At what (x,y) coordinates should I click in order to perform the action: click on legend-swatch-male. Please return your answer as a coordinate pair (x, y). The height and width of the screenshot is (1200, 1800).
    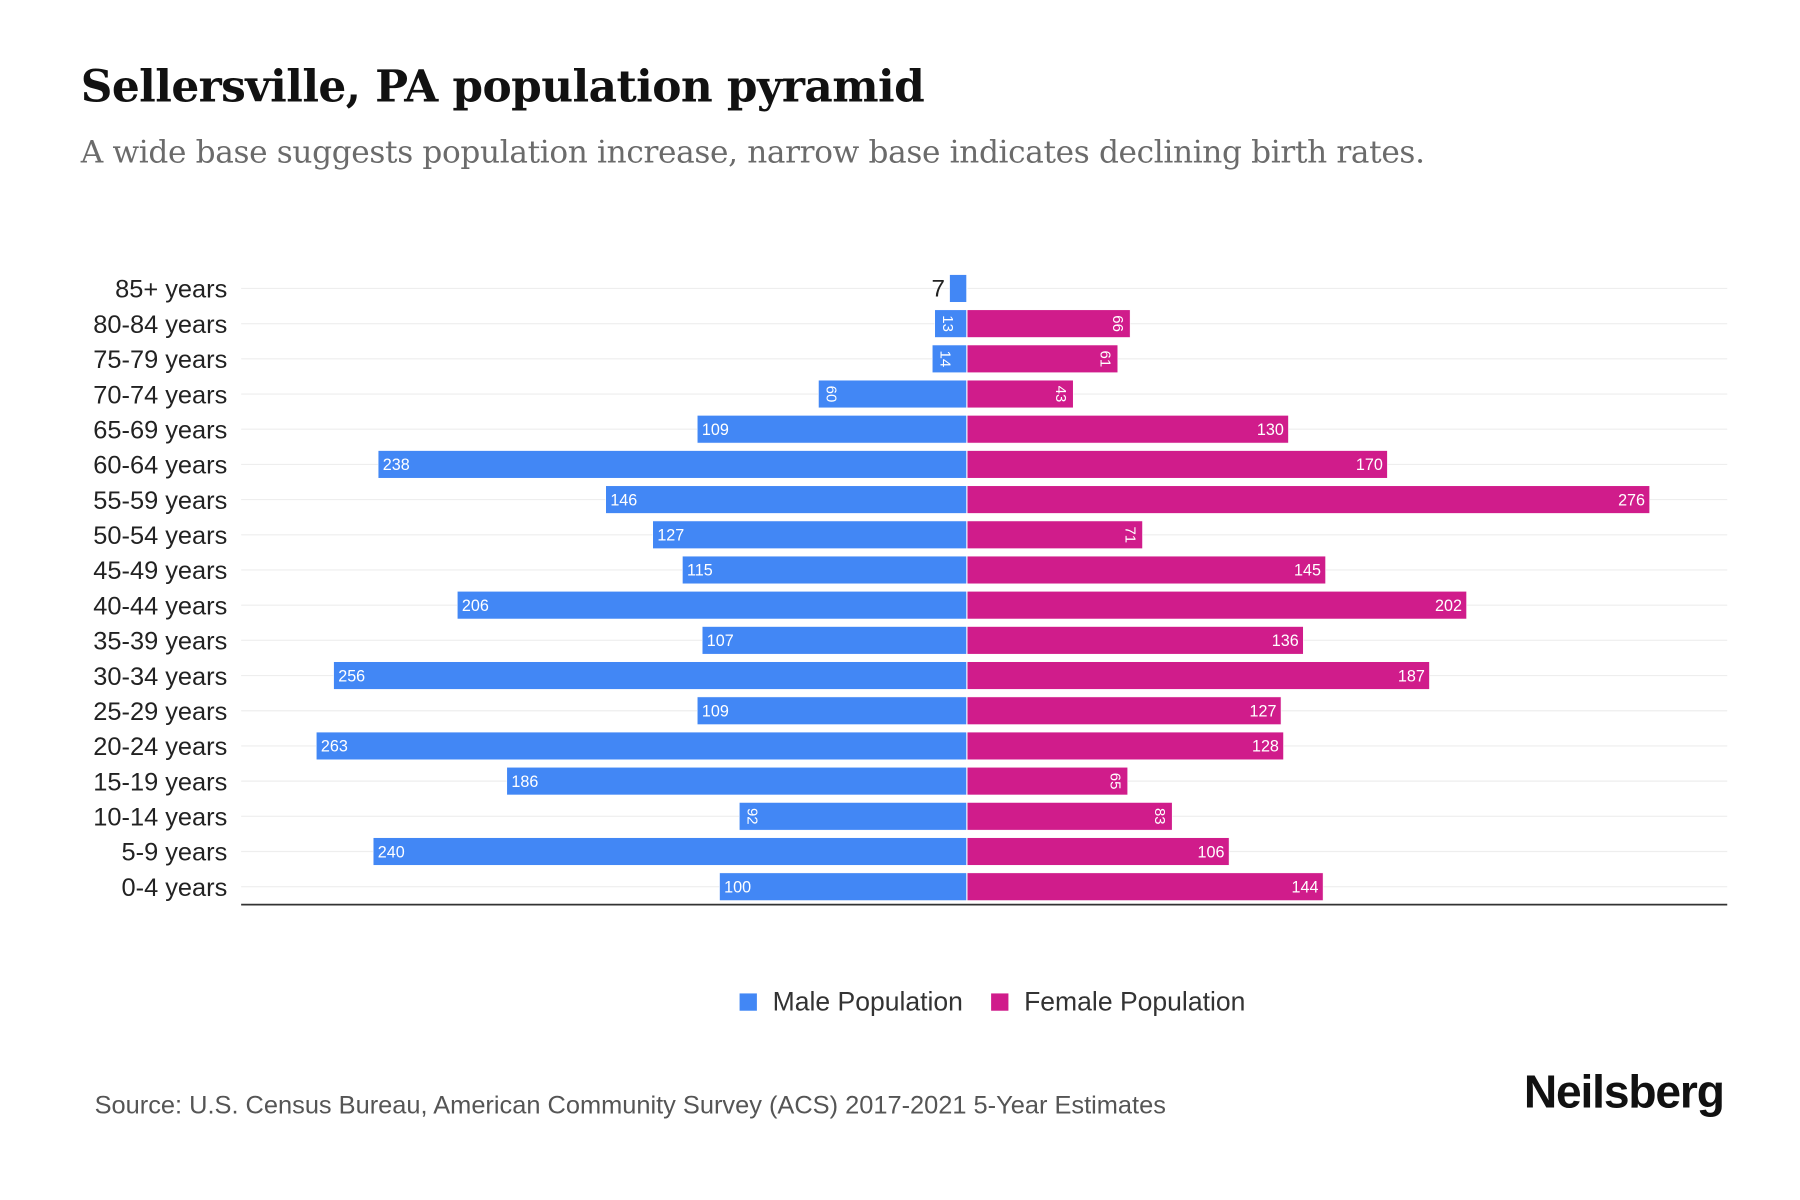
    Looking at the image, I should click on (748, 1002).